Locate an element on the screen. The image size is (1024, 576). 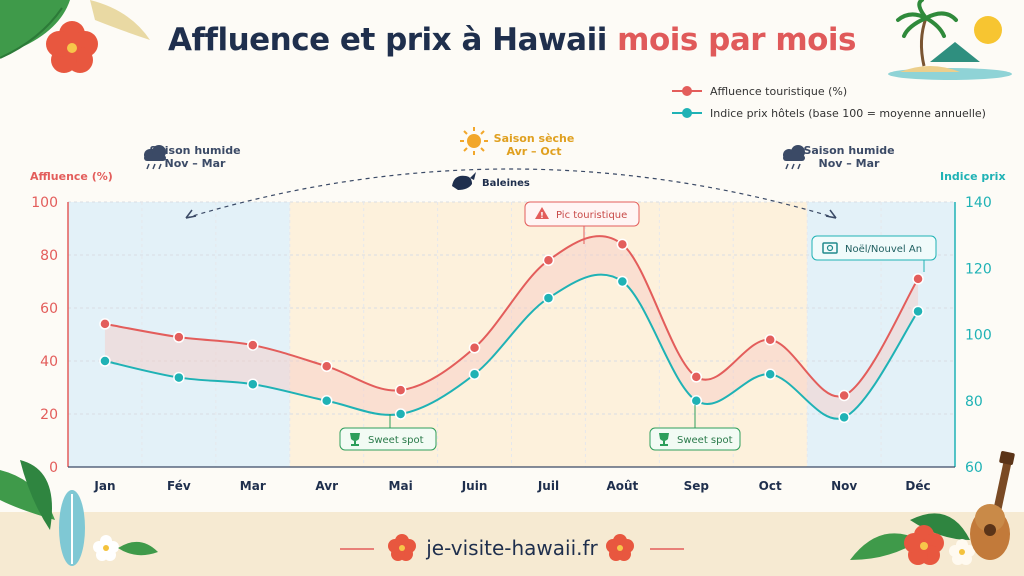
page-title: Affluence et prix à Hawaii mois par mois is located at coordinates (512, 40).